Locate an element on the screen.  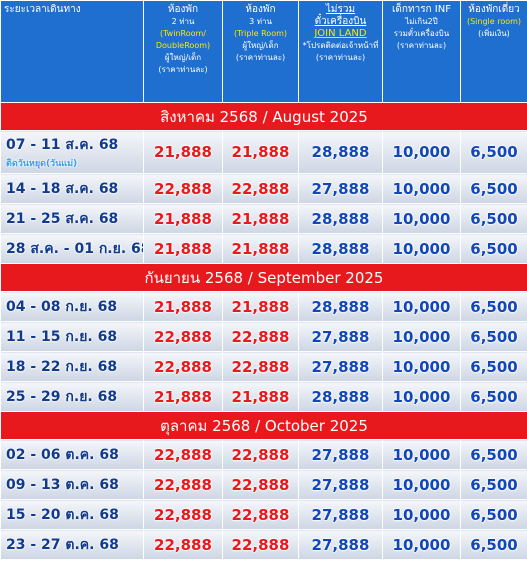
date-cell: 04 - 08 ก.ย. 68 is located at coordinates (72, 306).